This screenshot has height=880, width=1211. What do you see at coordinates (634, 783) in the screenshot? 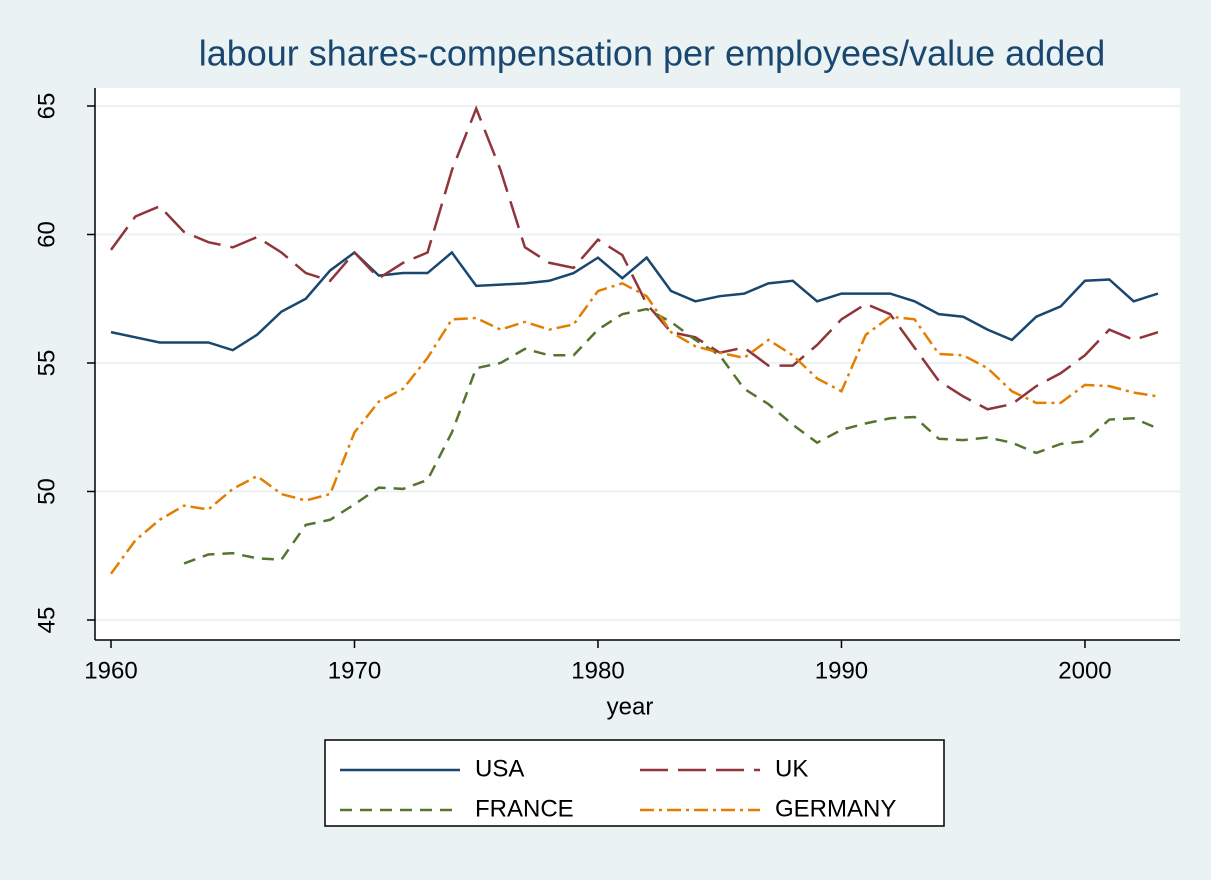
I see `legend` at bounding box center [634, 783].